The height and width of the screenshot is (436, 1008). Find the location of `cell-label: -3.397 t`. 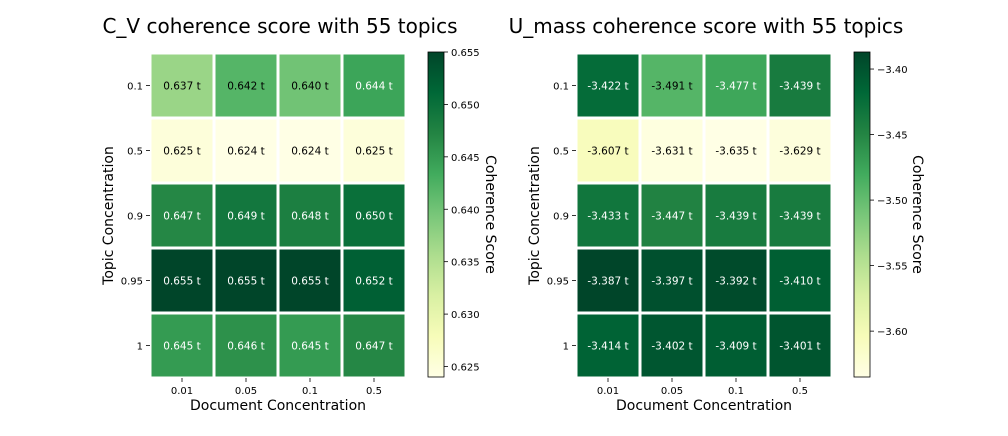

cell-label: -3.397 t is located at coordinates (671, 282).